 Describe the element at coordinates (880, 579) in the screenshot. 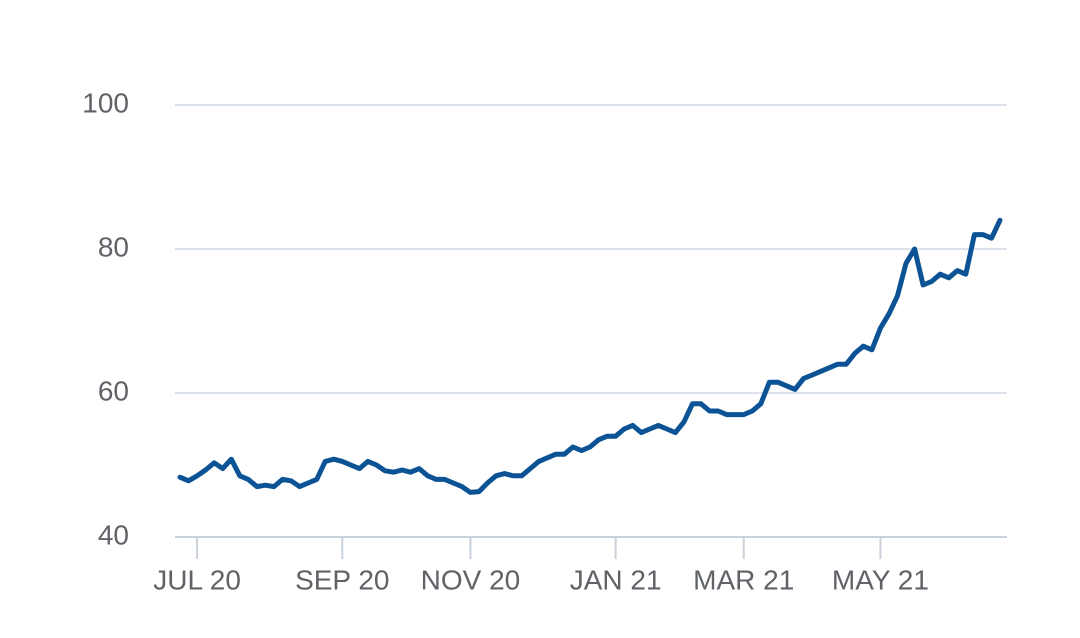

I see `x-tick-label: MAY 21` at that location.